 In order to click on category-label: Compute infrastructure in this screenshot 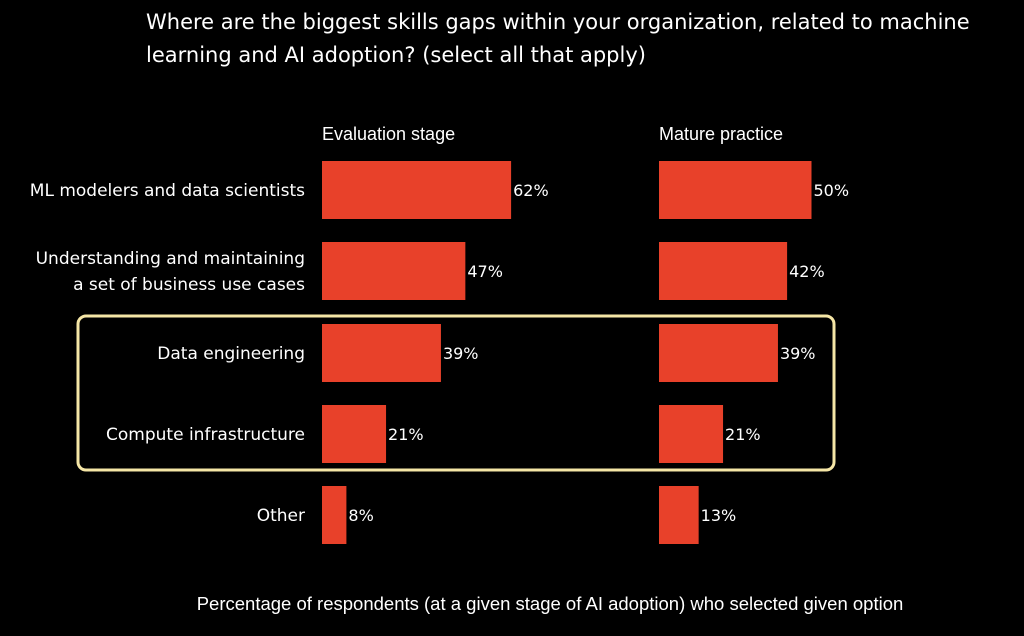, I will do `click(205, 435)`.